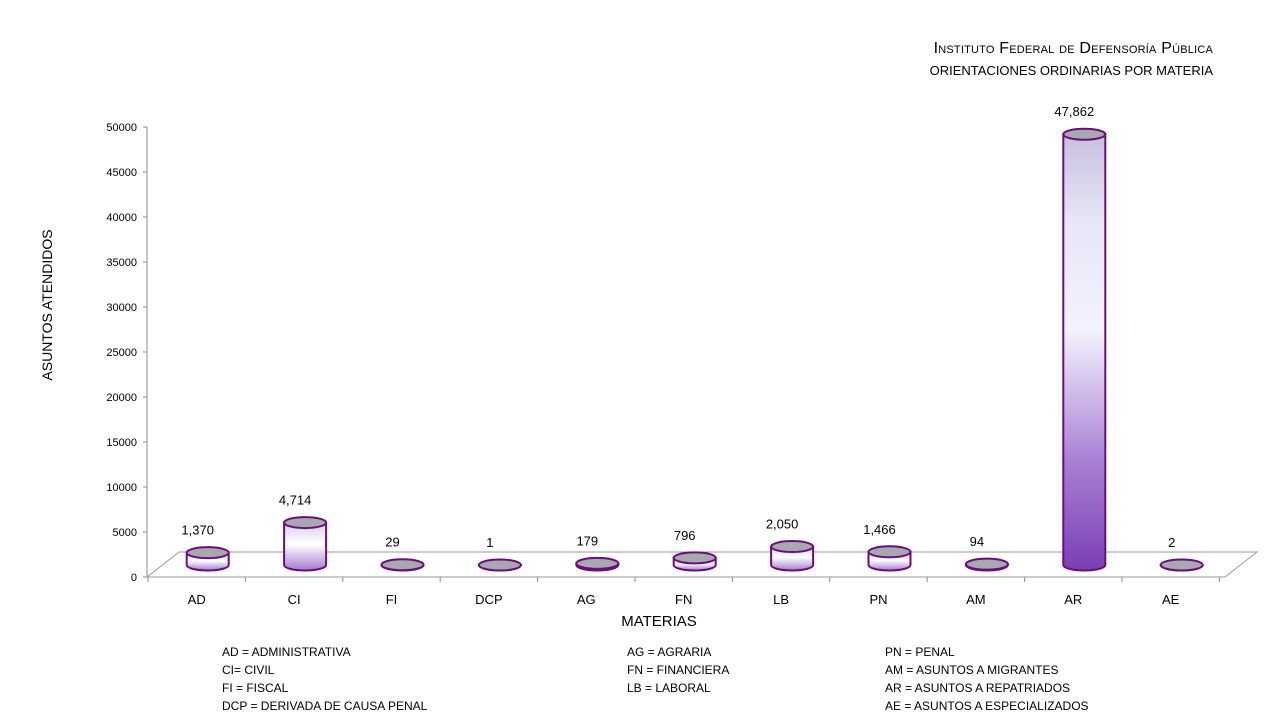  Describe the element at coordinates (879, 529) in the screenshot. I see `data-label: 1,466` at that location.